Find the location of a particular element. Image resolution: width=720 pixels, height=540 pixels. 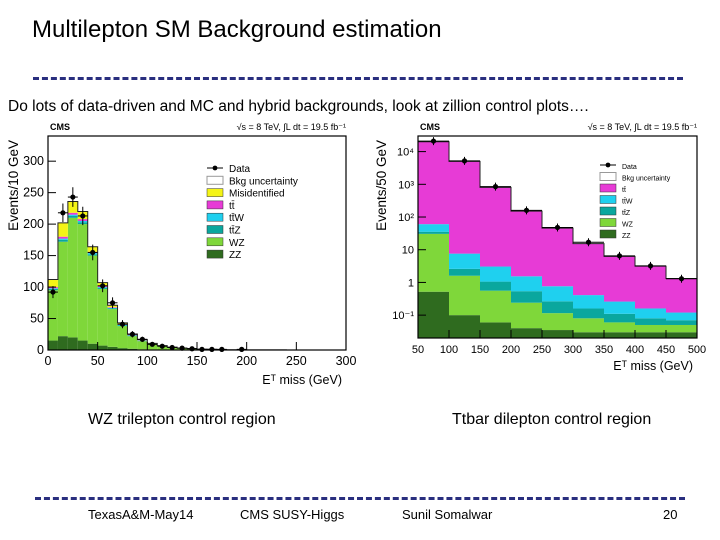

y-tick-label: 200 is located at coordinates (33, 224).